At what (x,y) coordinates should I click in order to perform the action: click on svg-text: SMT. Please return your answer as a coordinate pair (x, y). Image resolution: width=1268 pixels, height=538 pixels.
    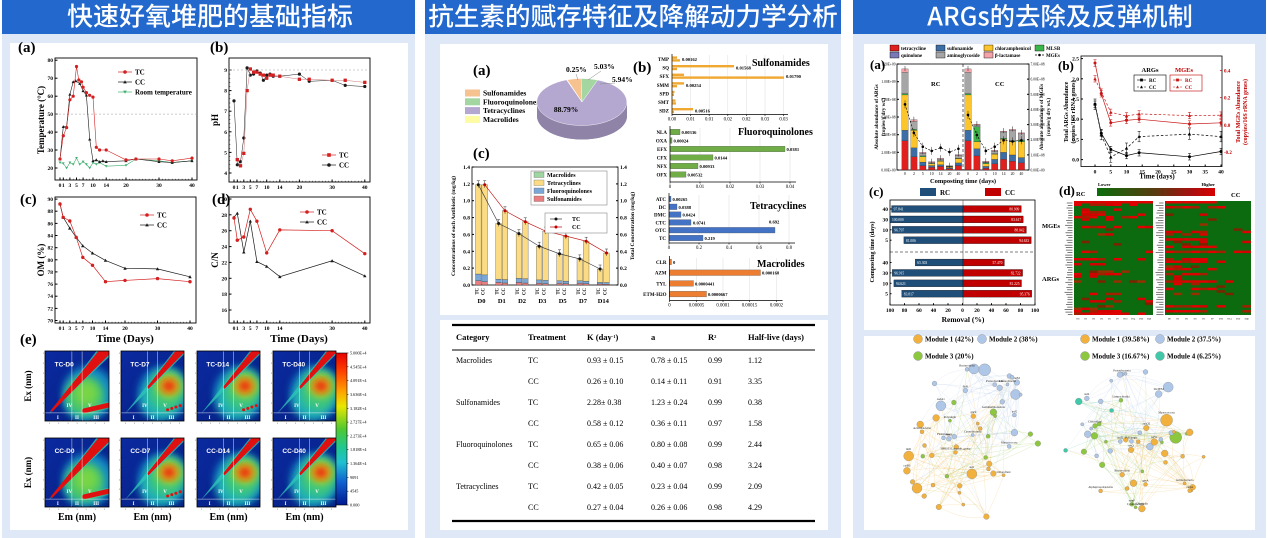
    Looking at the image, I should click on (664, 103).